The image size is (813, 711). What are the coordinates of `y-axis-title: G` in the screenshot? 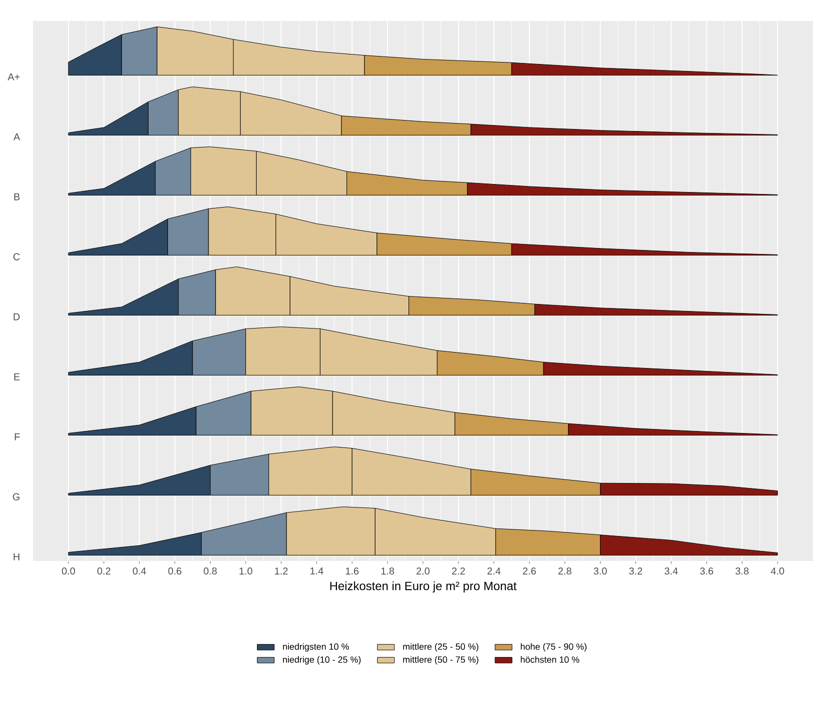 It's located at (16, 496).